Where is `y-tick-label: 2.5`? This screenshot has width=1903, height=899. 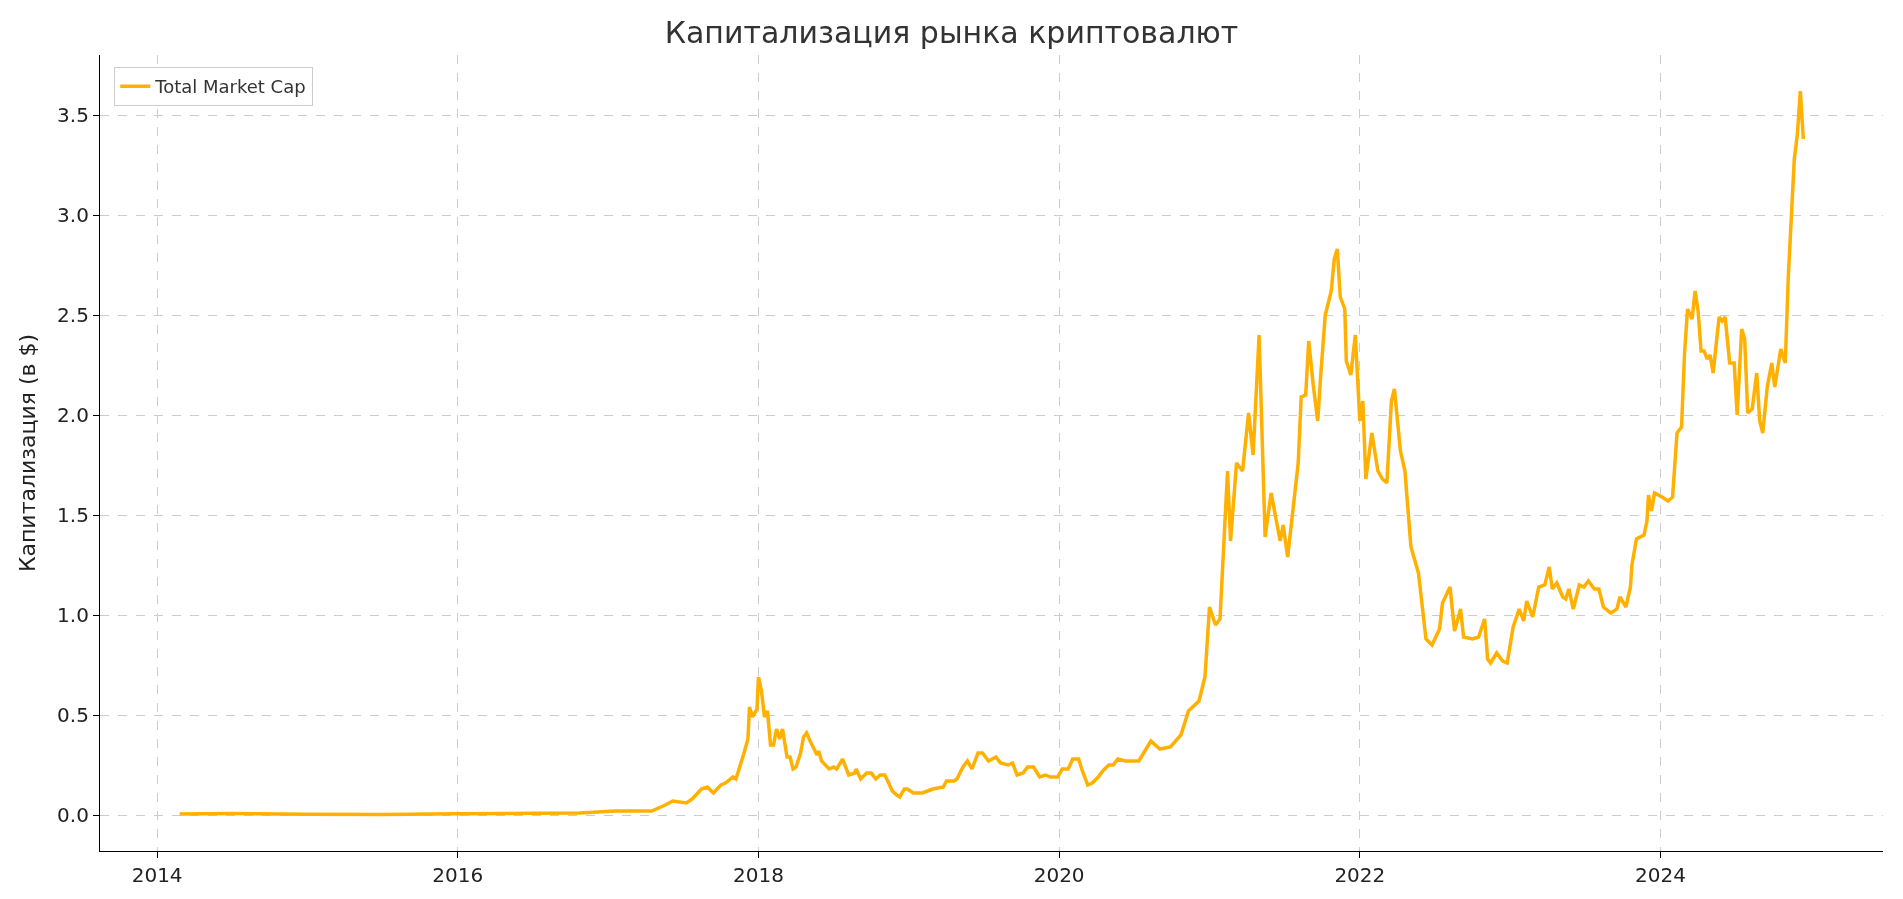 y-tick-label: 2.5 is located at coordinates (73, 315).